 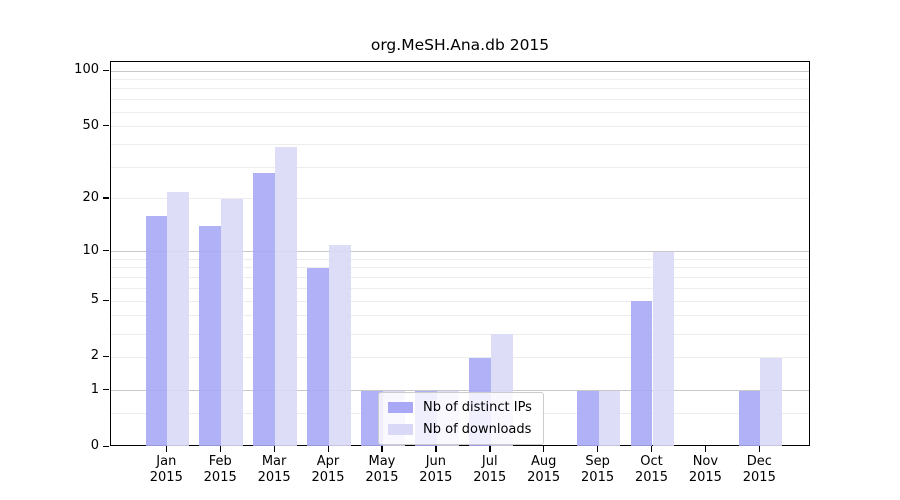 I want to click on x-tick-label: Jul 2015, so click(x=490, y=470).